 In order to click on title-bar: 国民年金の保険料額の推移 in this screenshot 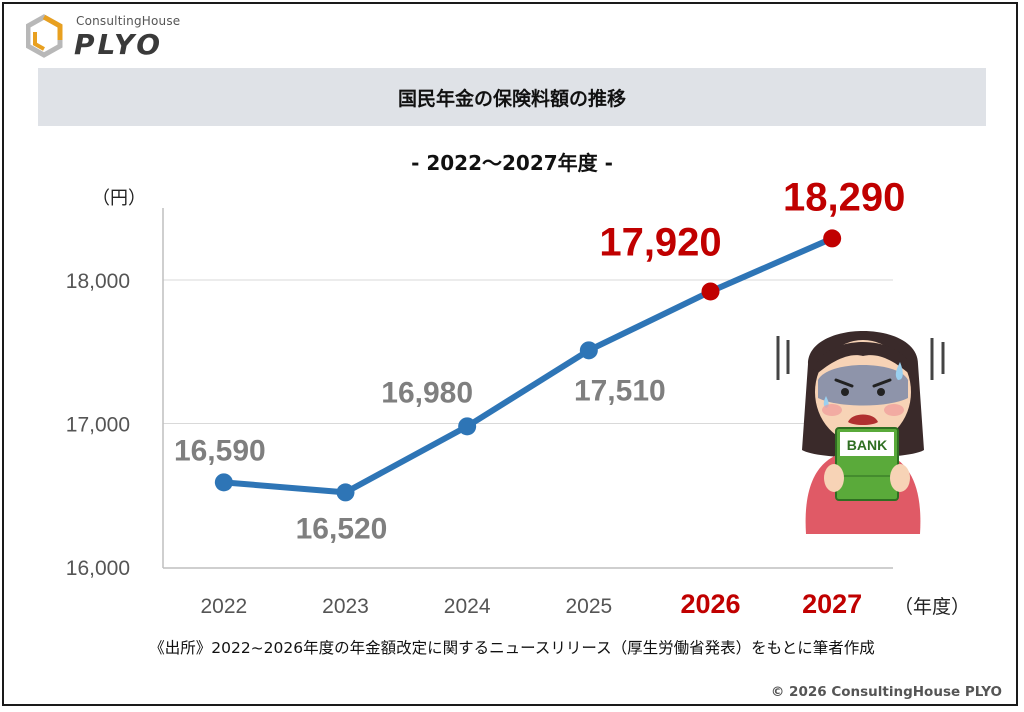, I will do `click(512, 97)`.